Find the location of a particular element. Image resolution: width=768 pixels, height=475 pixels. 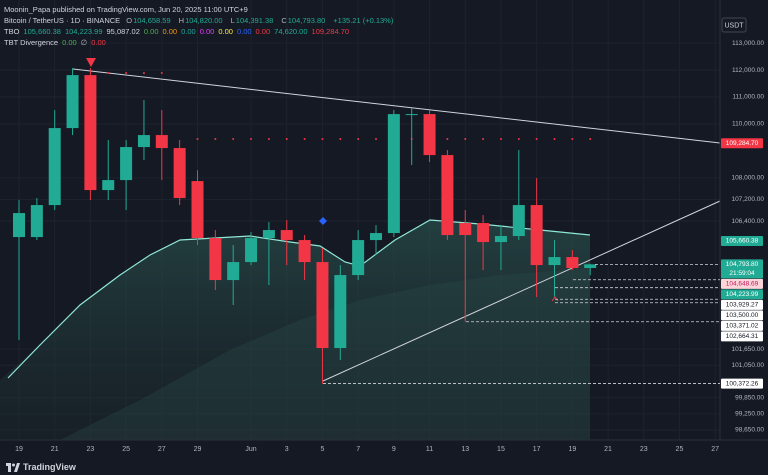

indicator-row: TBT Divergence 0.00 ∅ 0.00 is located at coordinates (200, 42).